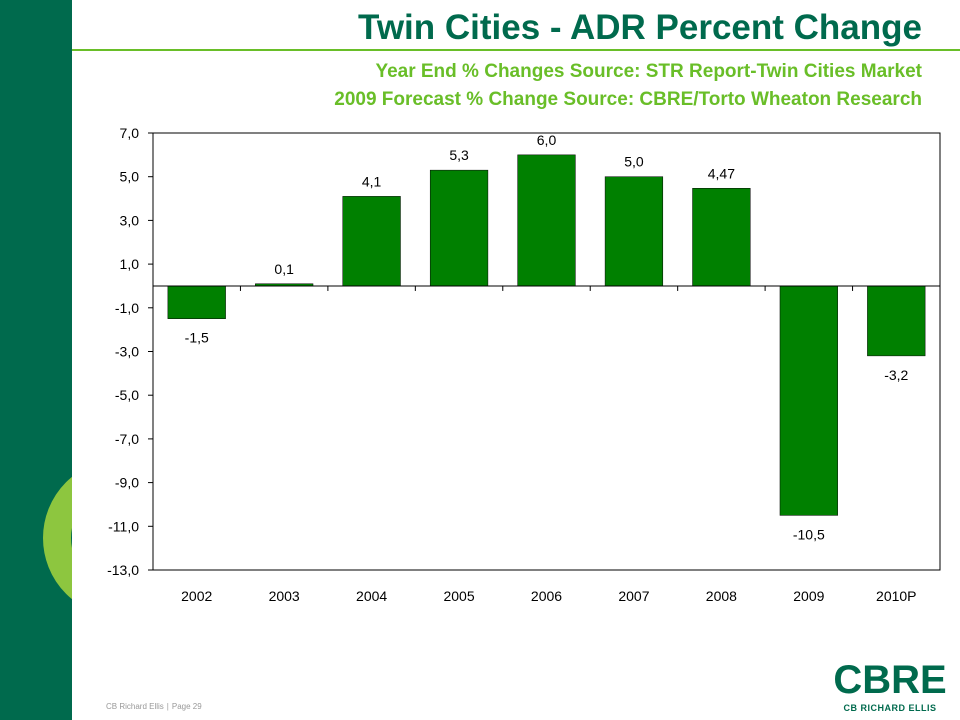 The height and width of the screenshot is (720, 960). Describe the element at coordinates (808, 596) in the screenshot. I see `x-tick-label: 2009` at that location.